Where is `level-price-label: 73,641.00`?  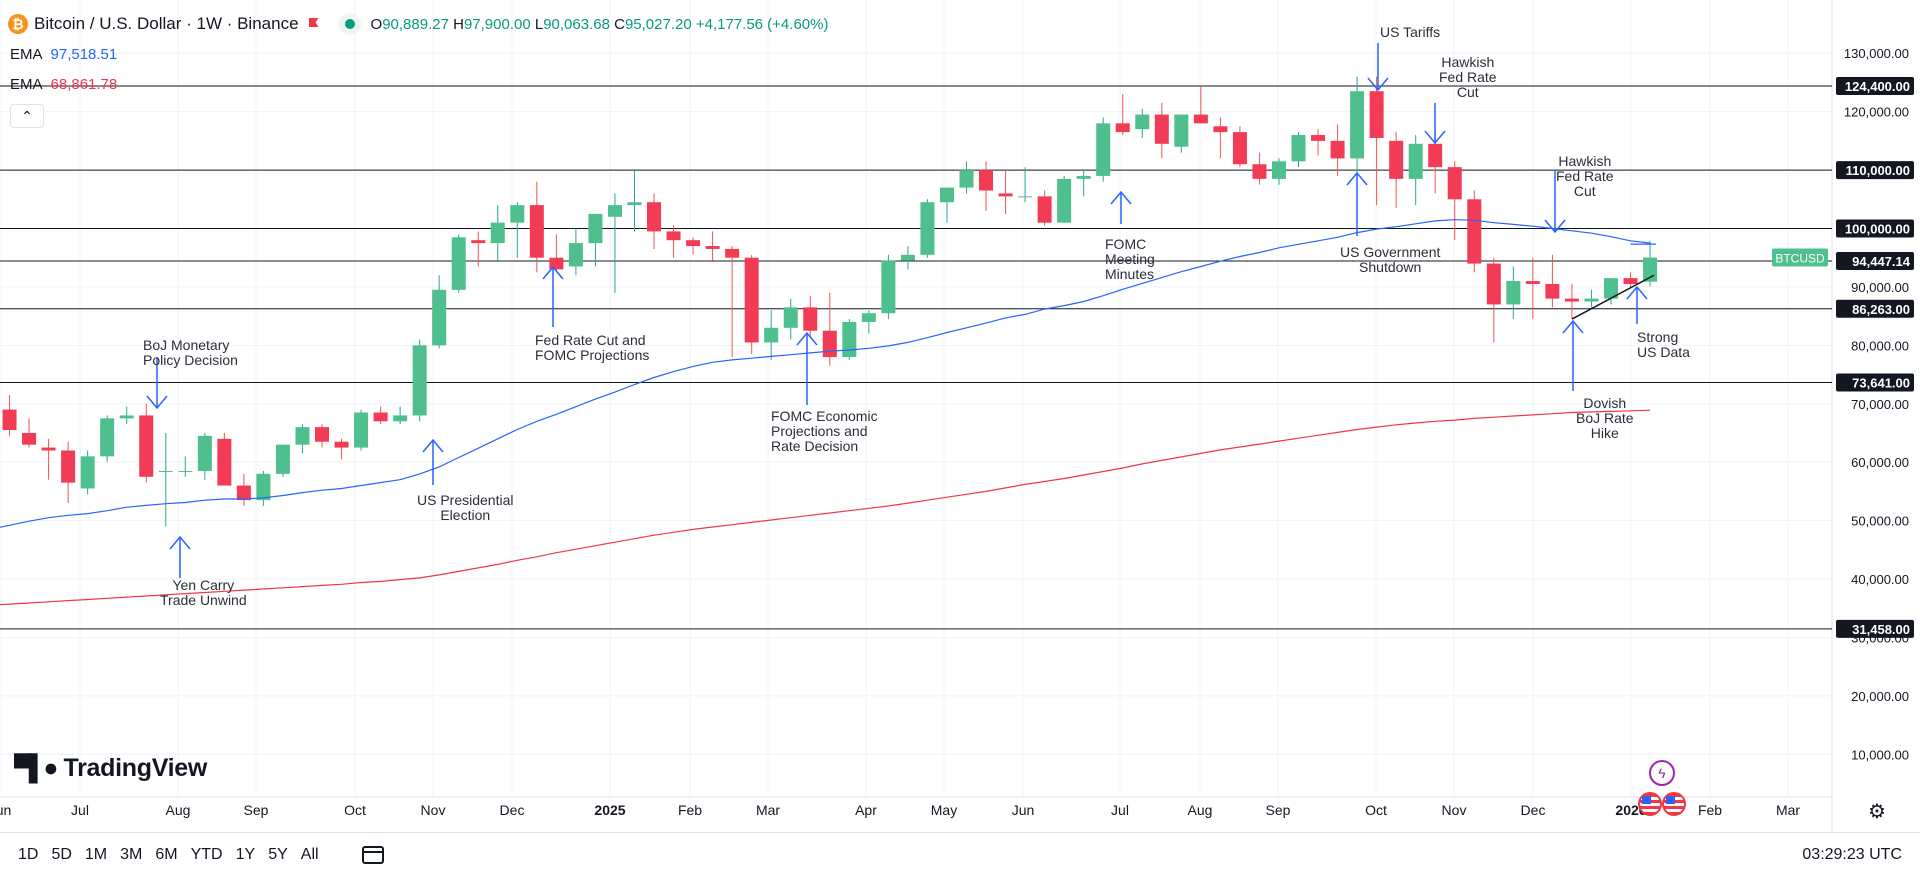
level-price-label: 73,641.00 is located at coordinates (1881, 382).